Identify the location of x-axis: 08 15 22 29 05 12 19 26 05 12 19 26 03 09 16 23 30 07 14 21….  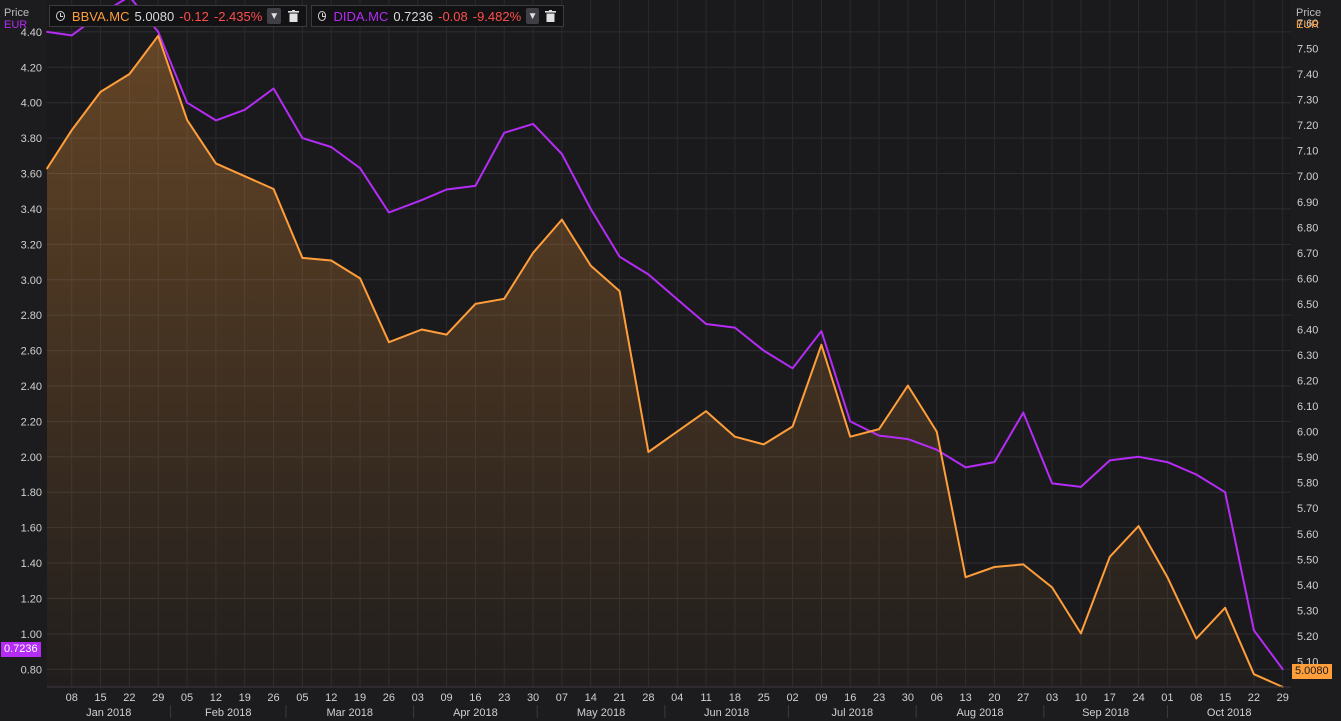
(669, 702).